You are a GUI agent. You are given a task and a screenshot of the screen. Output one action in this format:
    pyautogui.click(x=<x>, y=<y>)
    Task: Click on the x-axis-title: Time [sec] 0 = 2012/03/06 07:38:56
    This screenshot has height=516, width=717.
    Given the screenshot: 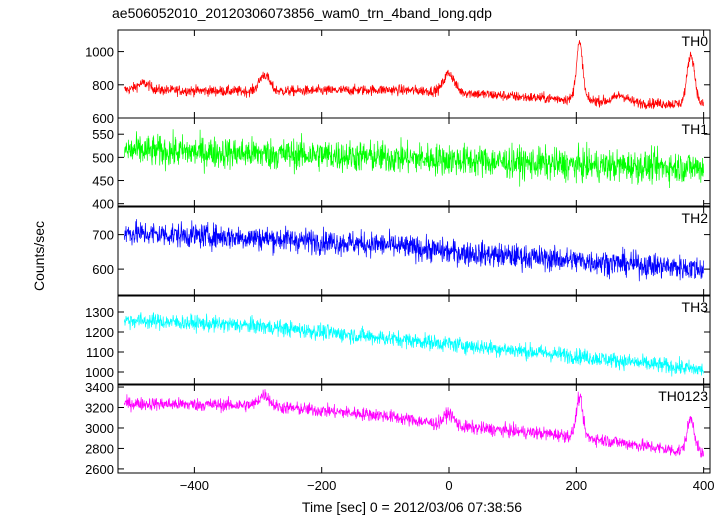 What is the action you would take?
    pyautogui.click(x=412, y=507)
    